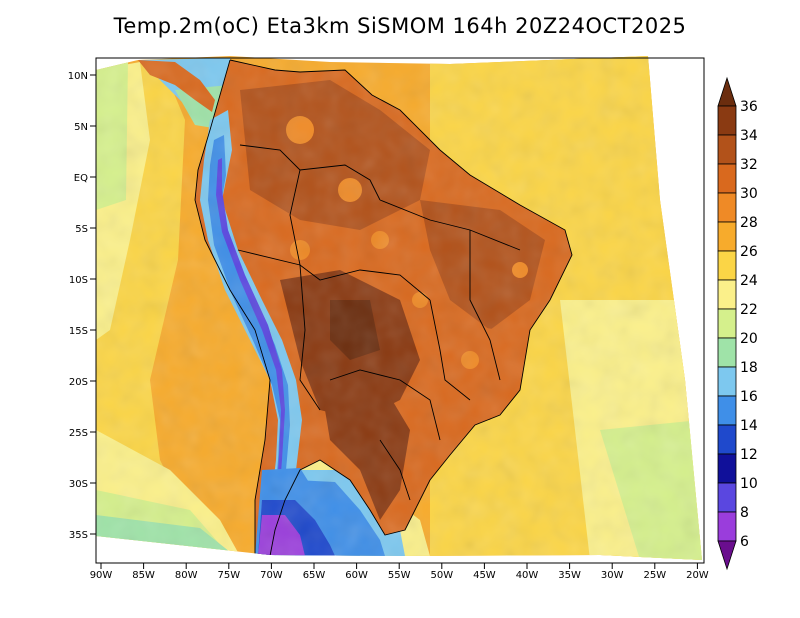 The image size is (800, 618). Describe the element at coordinates (749, 455) in the screenshot. I see `colorbar-label: 12` at that location.